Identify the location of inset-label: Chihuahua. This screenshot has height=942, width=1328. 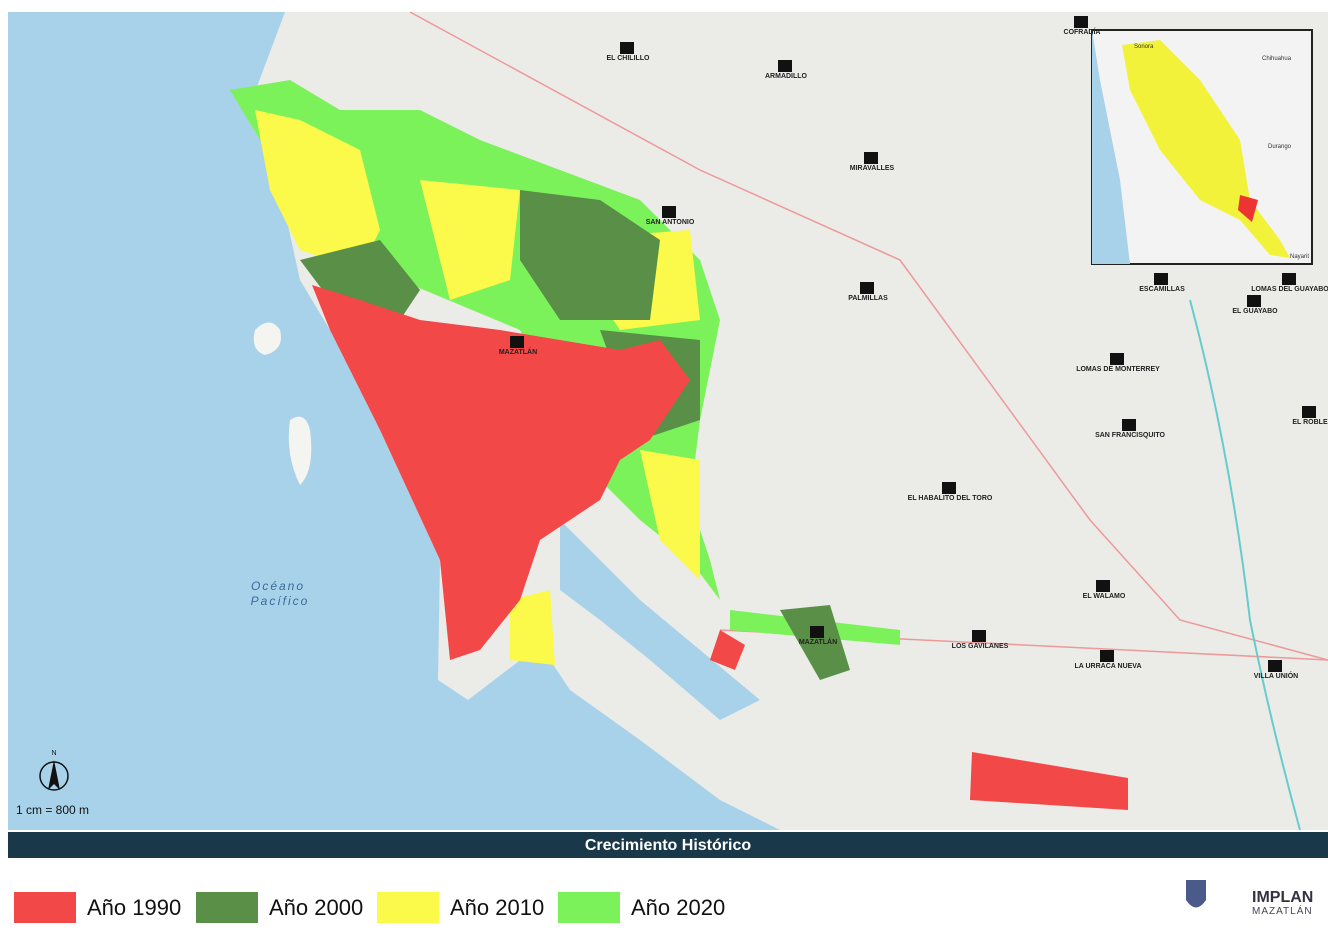
(1277, 59).